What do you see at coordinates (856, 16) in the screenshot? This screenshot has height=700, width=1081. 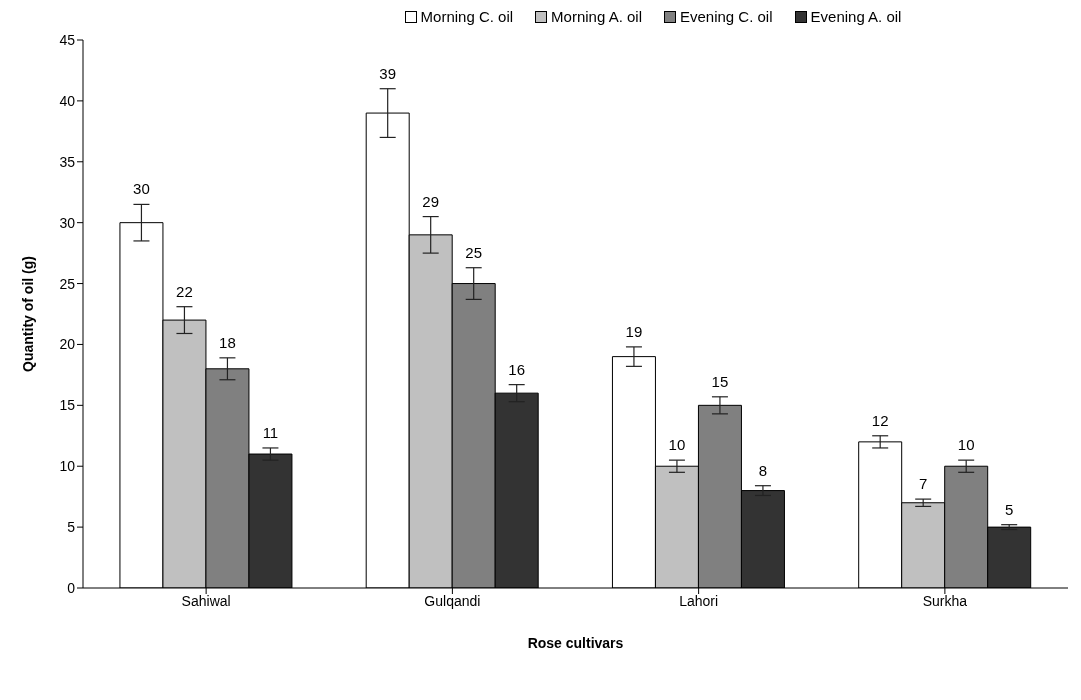 I see `legend-label: Evening A. oil` at bounding box center [856, 16].